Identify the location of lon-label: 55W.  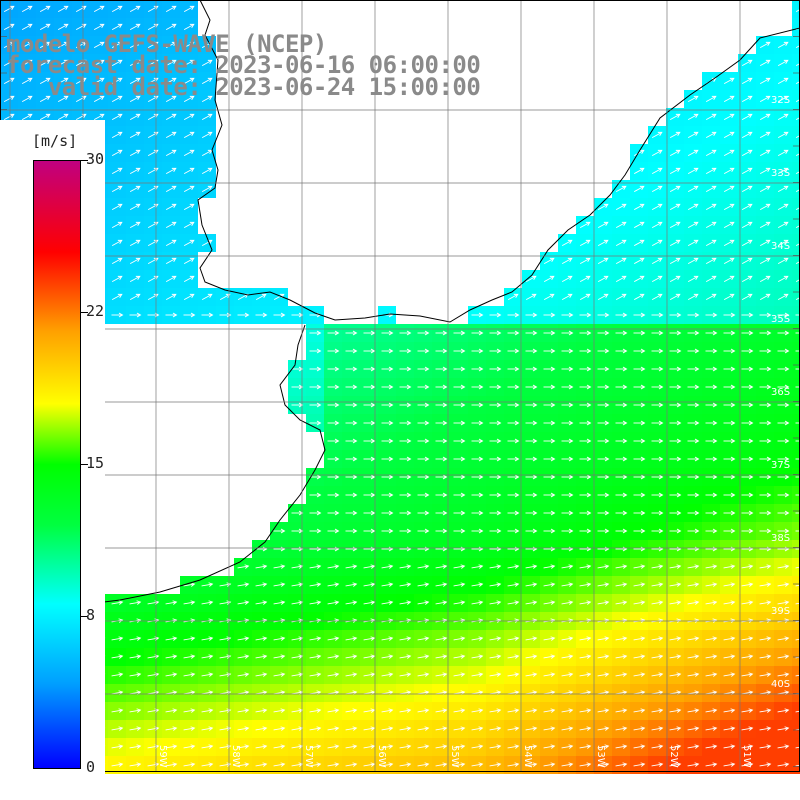
(454, 756).